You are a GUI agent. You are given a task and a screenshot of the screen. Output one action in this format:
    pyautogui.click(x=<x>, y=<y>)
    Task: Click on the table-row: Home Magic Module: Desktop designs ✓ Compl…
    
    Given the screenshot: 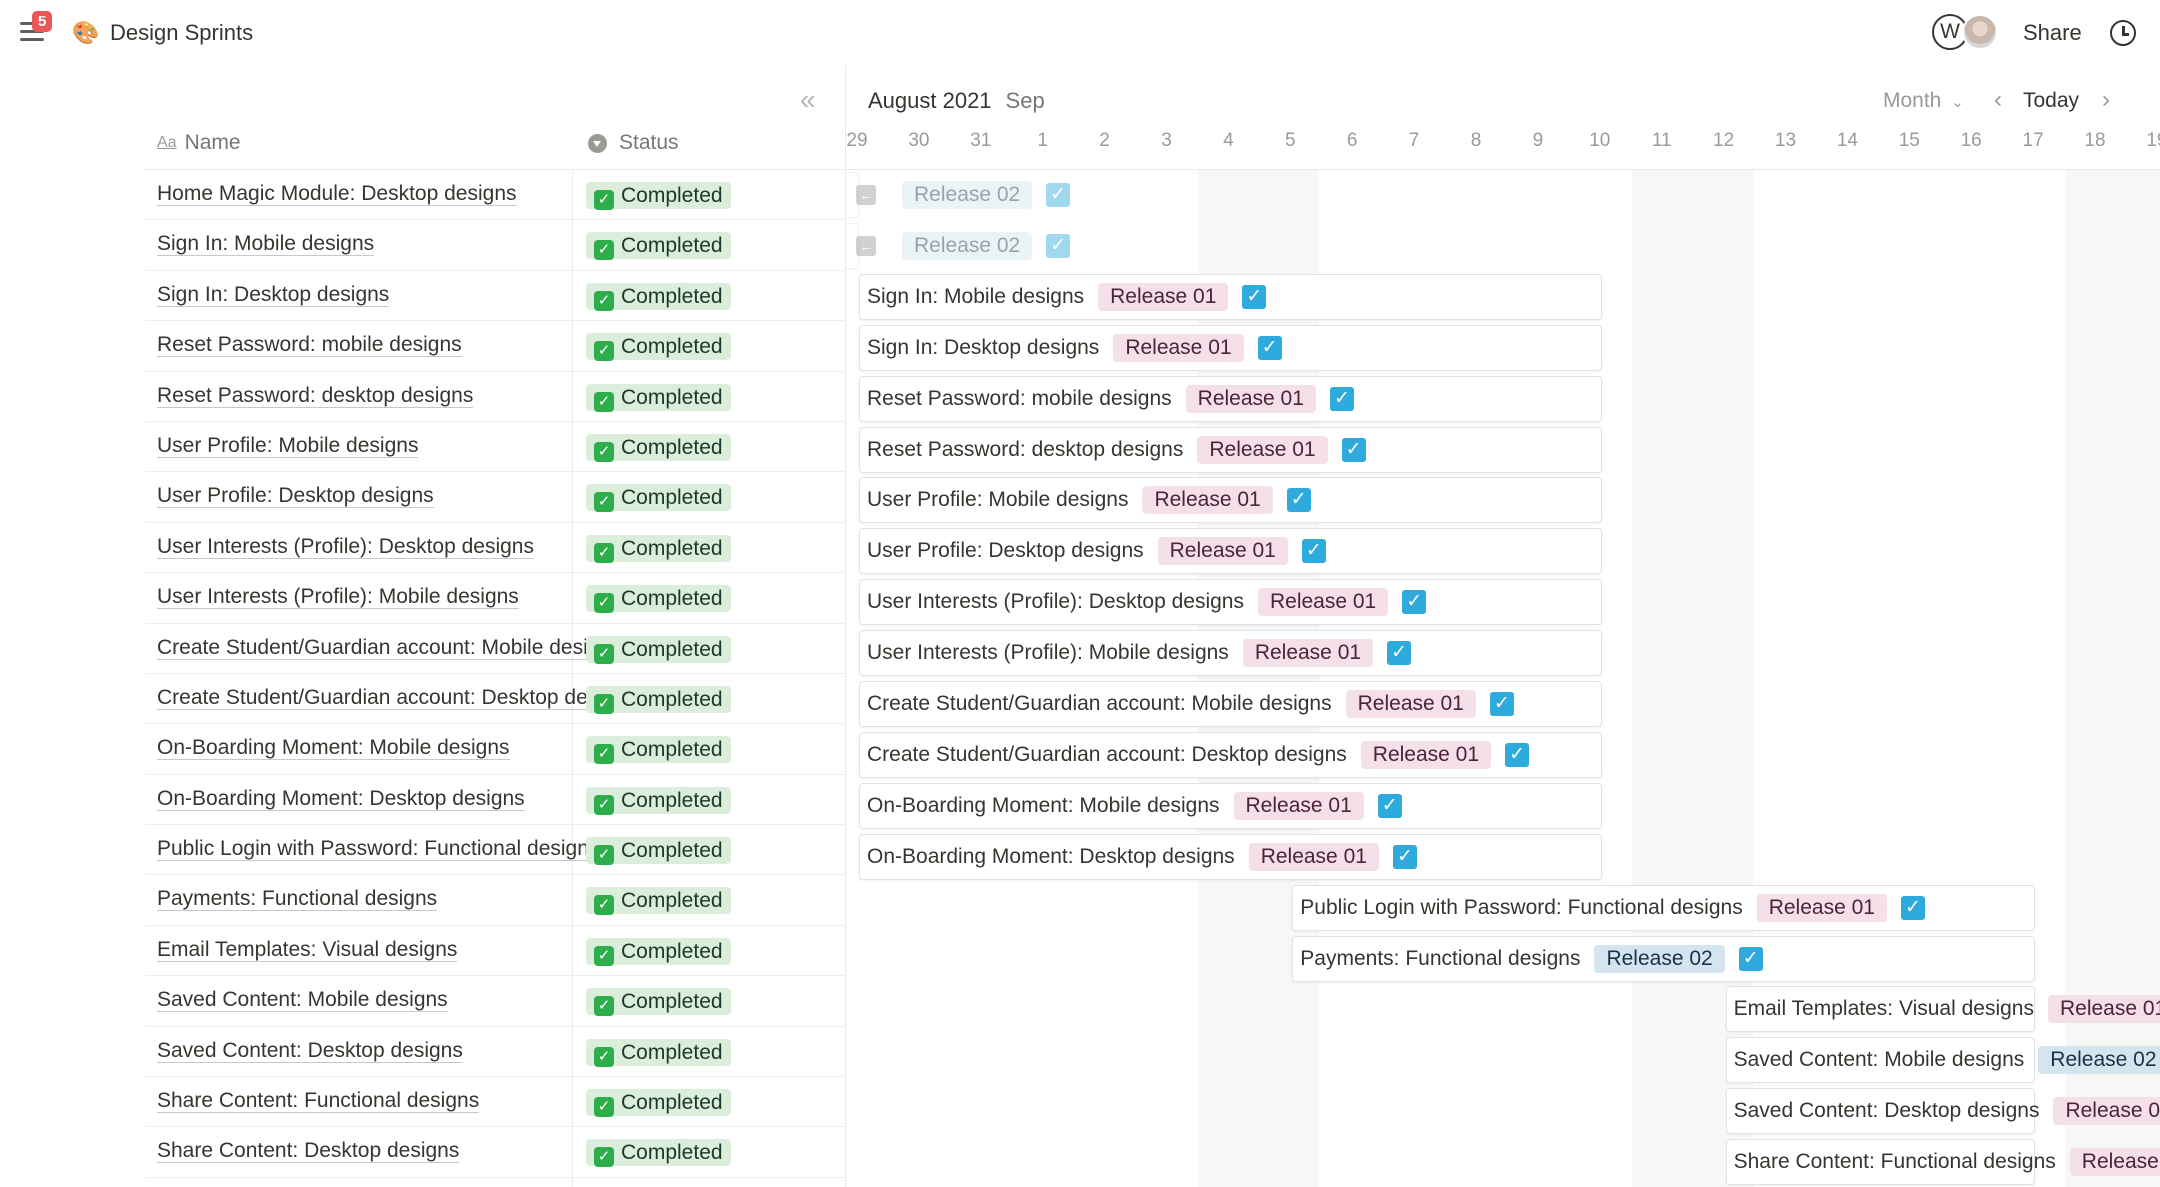 What is the action you would take?
    pyautogui.click(x=495, y=195)
    